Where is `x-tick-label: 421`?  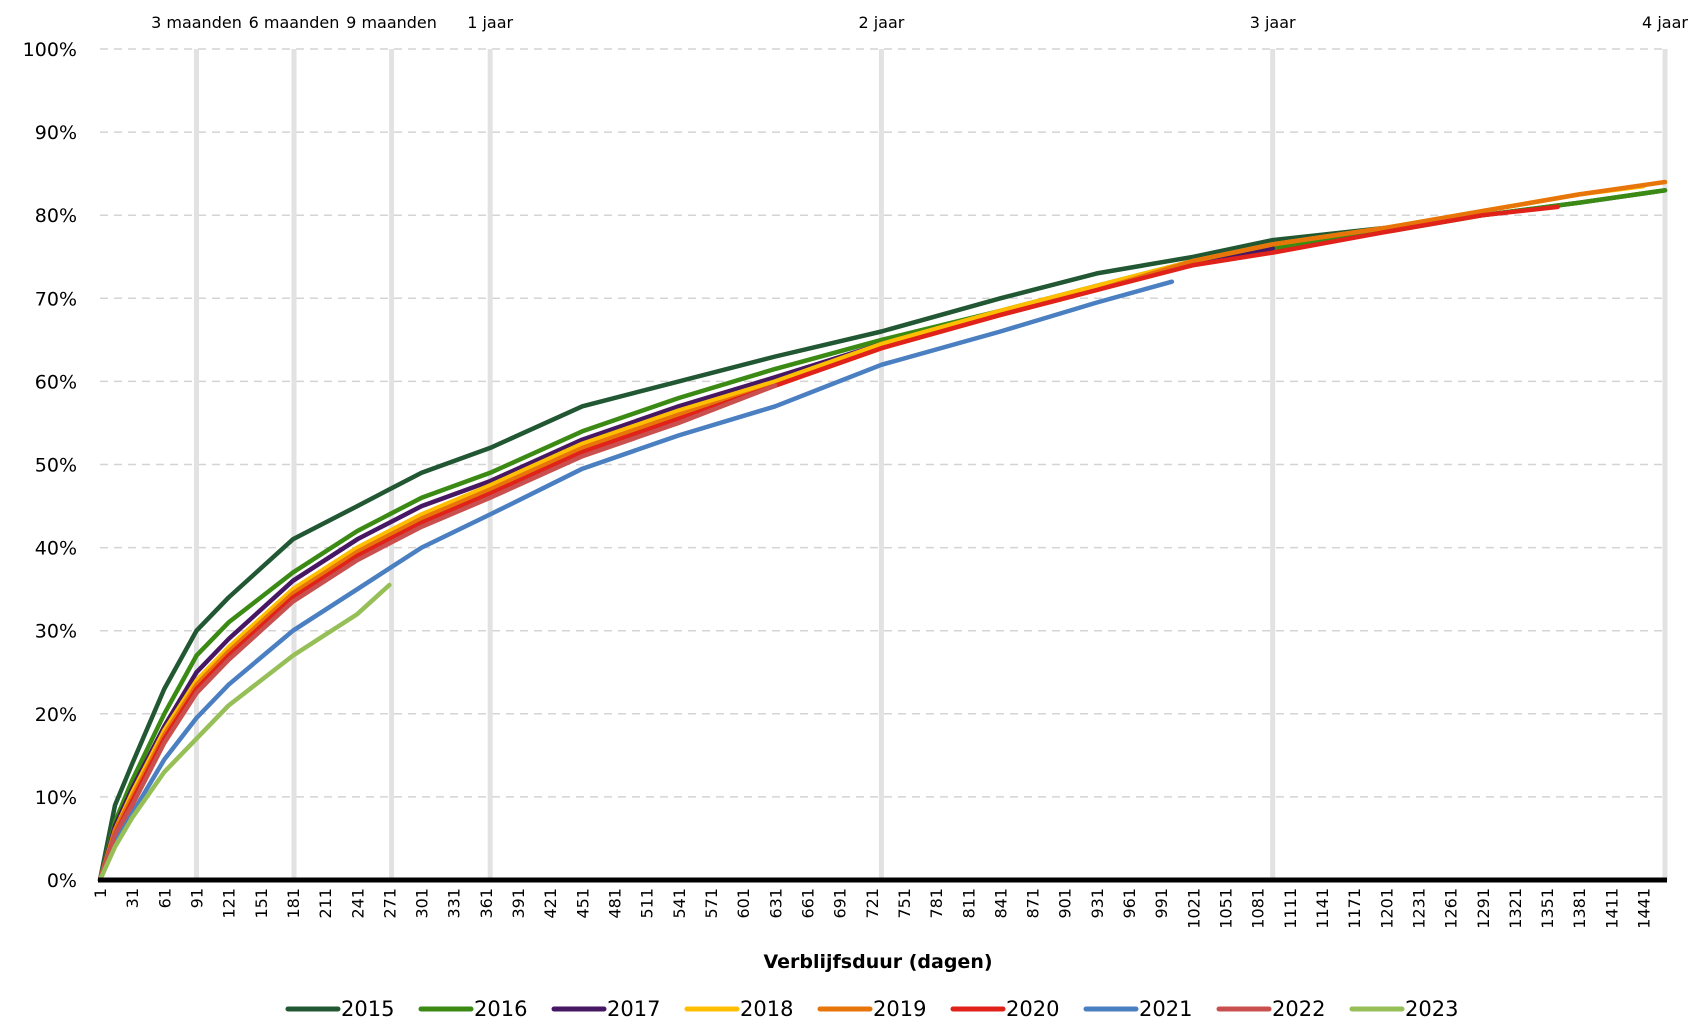 x-tick-label: 421 is located at coordinates (550, 903).